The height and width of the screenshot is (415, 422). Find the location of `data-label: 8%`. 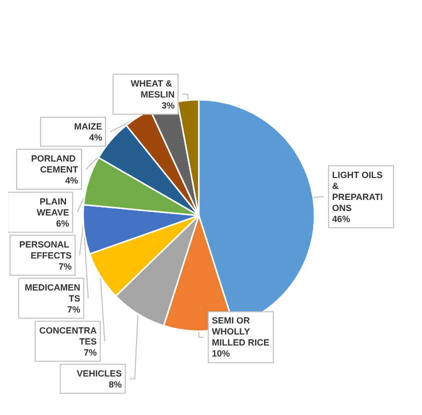

data-label: 8% is located at coordinates (115, 384).